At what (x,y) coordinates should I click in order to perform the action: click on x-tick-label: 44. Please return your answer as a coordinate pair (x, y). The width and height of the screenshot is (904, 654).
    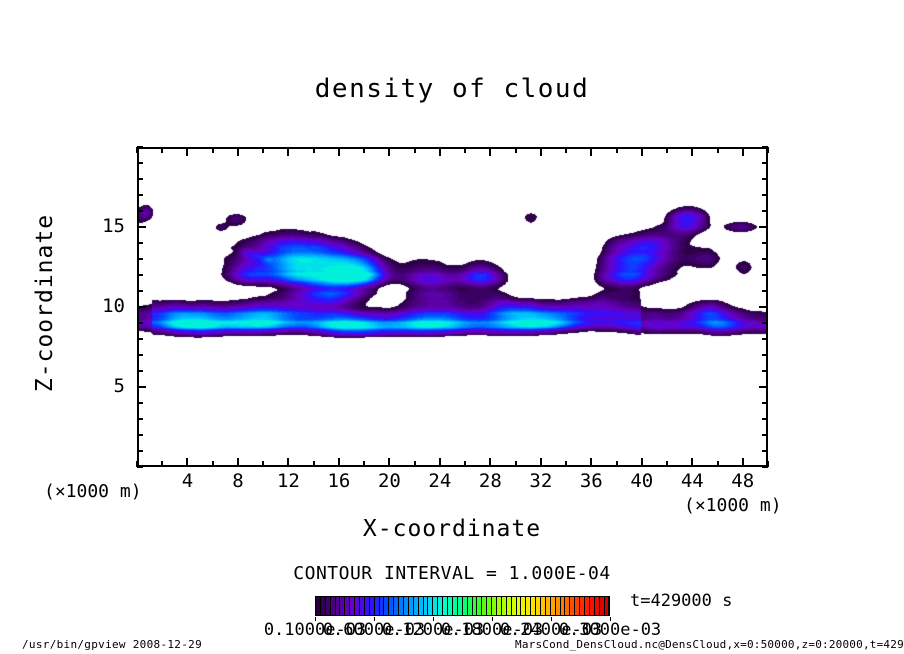
    Looking at the image, I should click on (692, 481).